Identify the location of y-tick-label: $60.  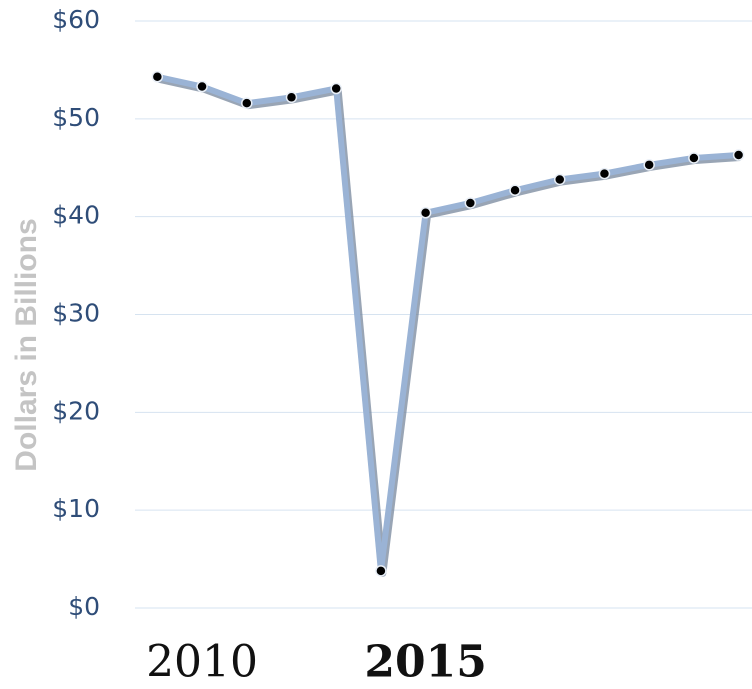
(76, 19).